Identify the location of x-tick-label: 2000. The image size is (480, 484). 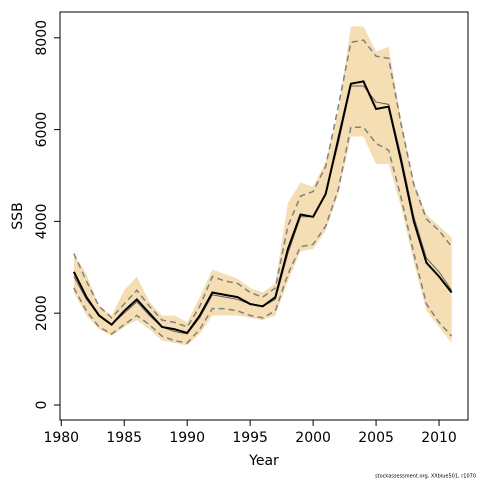
(313, 438).